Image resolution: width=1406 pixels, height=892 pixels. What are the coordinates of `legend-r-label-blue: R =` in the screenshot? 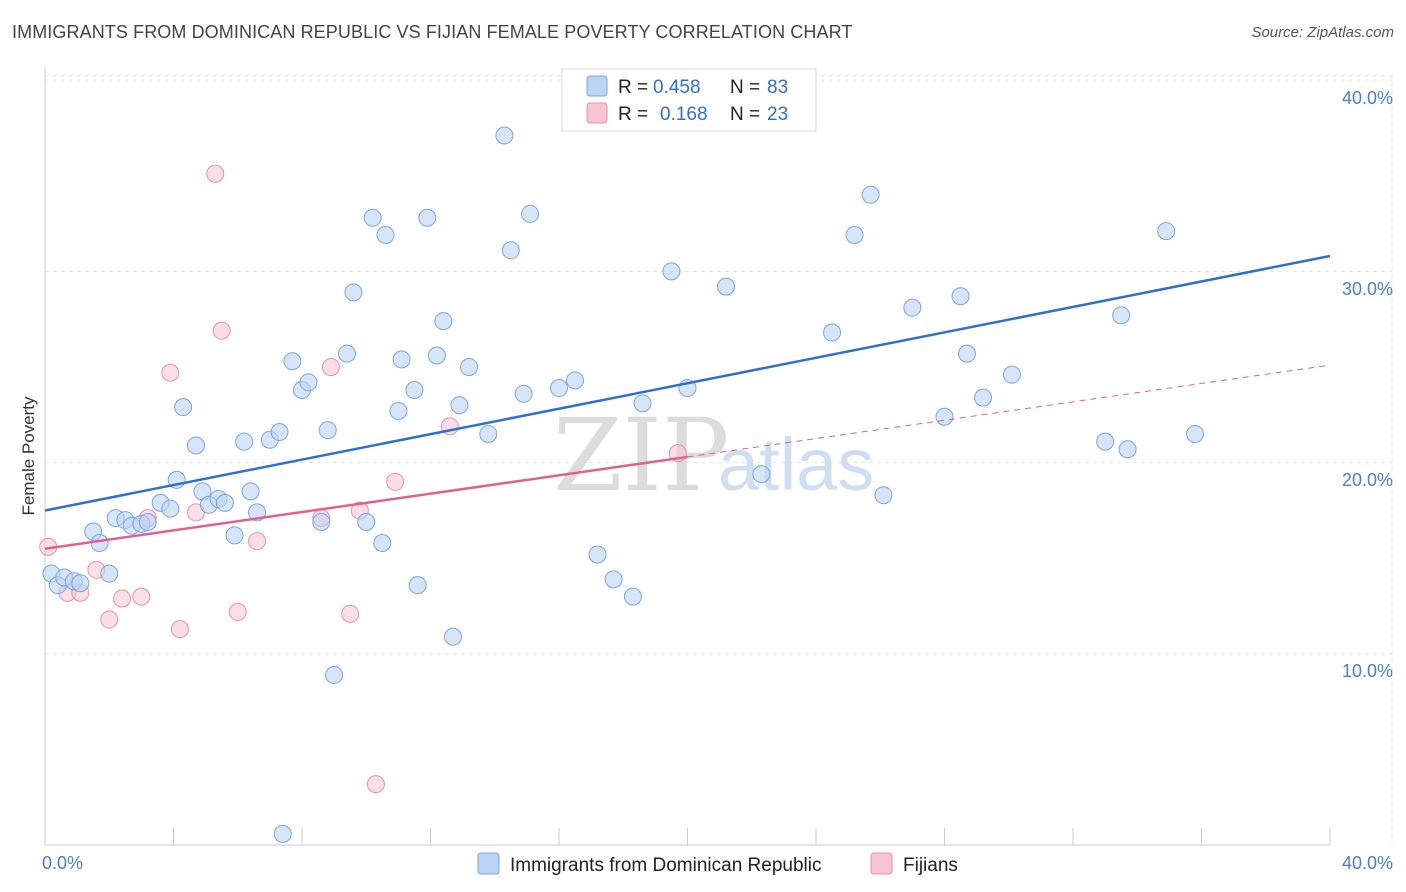 It's located at (633, 87).